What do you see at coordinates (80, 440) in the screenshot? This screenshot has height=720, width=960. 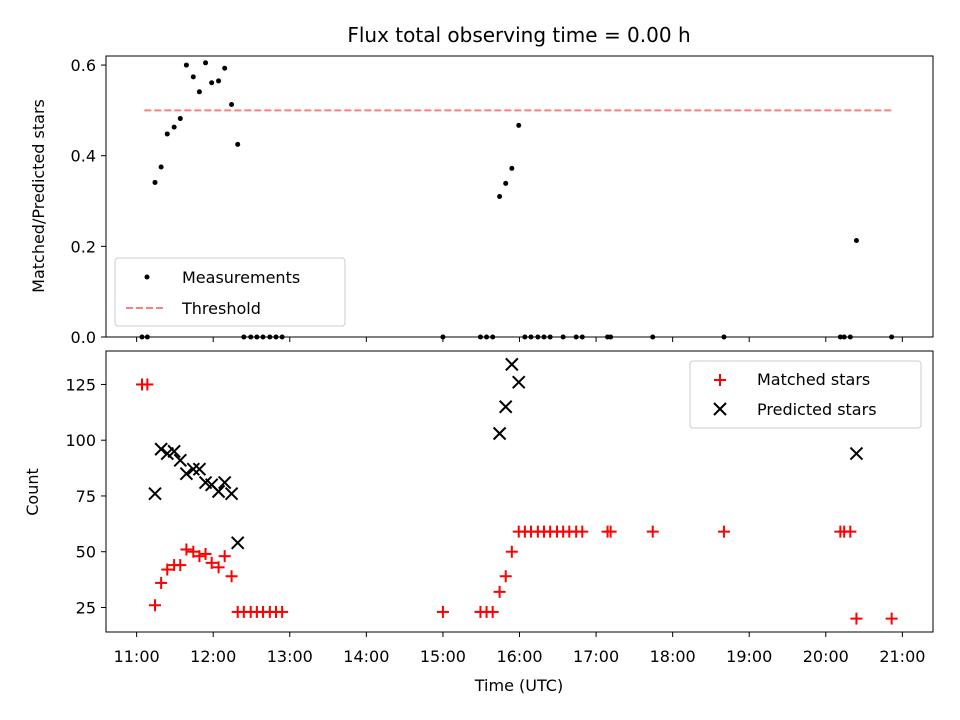 I see `bottom-y-tick-label: 100` at bounding box center [80, 440].